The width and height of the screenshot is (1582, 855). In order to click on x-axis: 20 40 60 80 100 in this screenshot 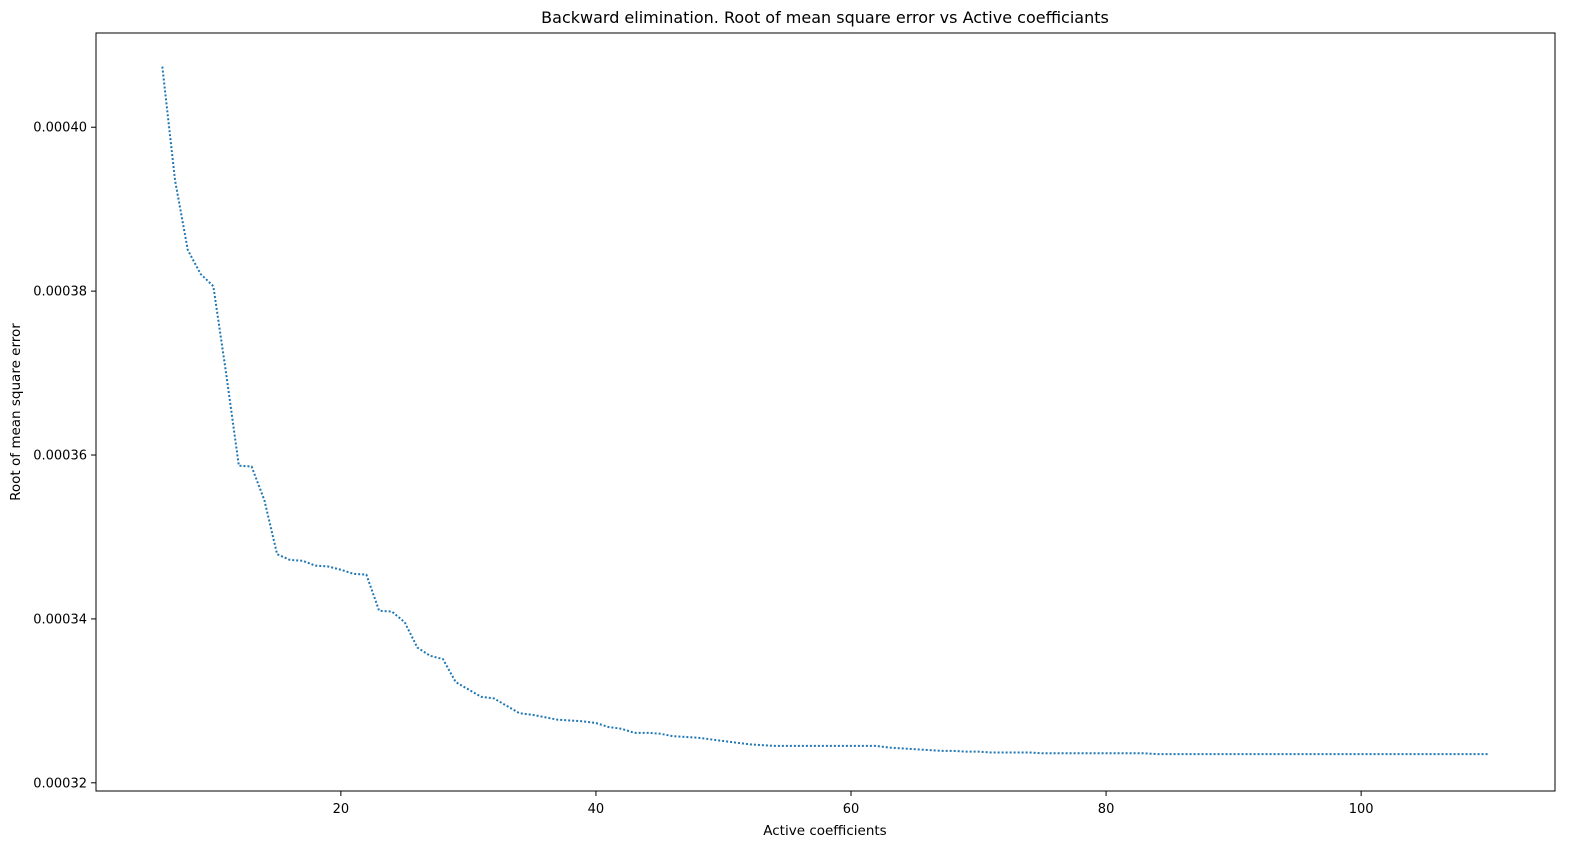, I will do `click(853, 804)`.